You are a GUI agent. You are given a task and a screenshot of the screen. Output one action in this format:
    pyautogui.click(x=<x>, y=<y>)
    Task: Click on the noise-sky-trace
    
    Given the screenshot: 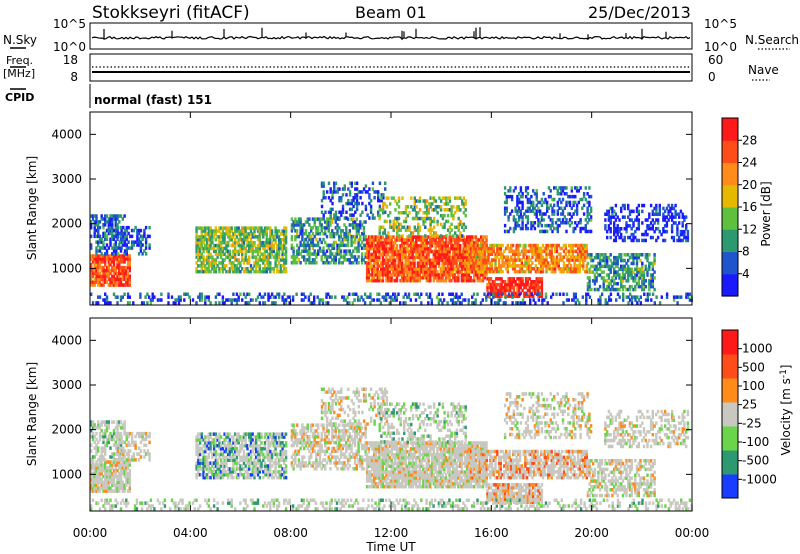 What is the action you would take?
    pyautogui.click(x=391, y=34)
    